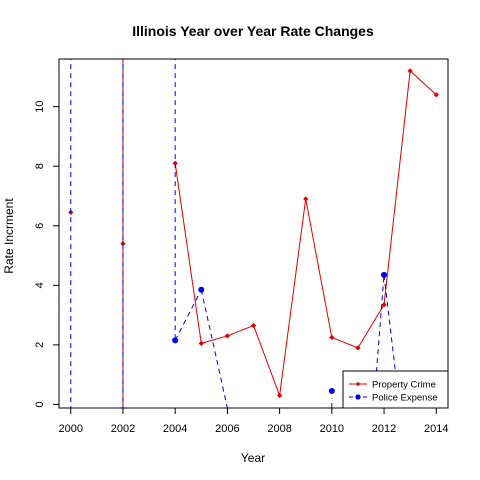  What do you see at coordinates (436, 429) in the screenshot?
I see `x-tick-label: 2014` at bounding box center [436, 429].